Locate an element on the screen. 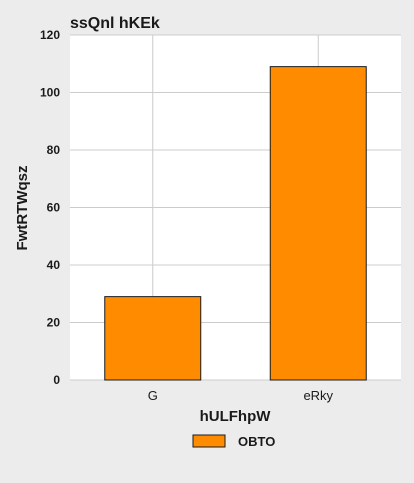 The image size is (414, 483). y-tick-labels: 0 20 40 60 80 100 120 is located at coordinates (50, 207).